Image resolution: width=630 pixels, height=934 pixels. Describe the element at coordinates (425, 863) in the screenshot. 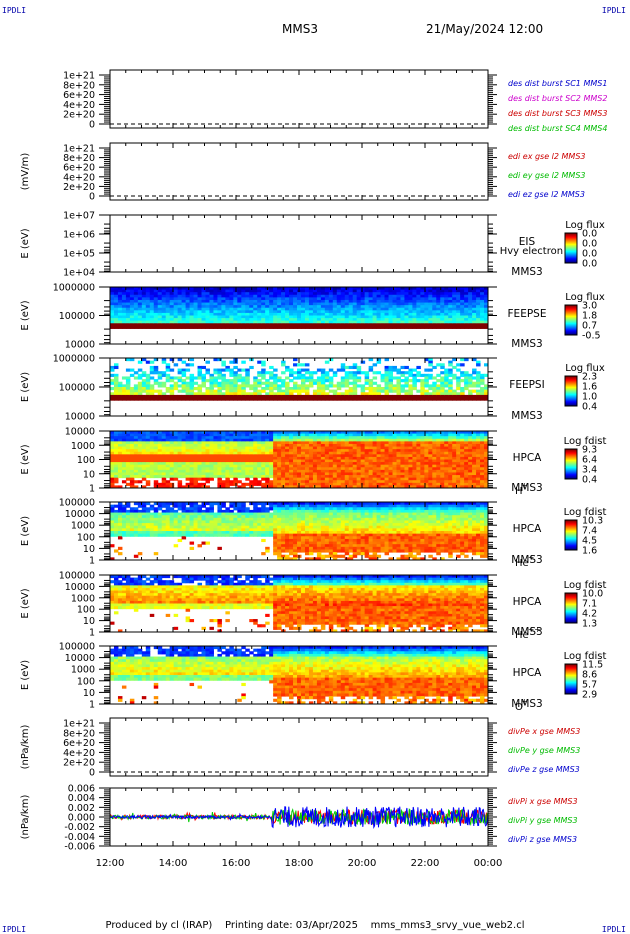

I see `x-tick-label: 22:00` at that location.